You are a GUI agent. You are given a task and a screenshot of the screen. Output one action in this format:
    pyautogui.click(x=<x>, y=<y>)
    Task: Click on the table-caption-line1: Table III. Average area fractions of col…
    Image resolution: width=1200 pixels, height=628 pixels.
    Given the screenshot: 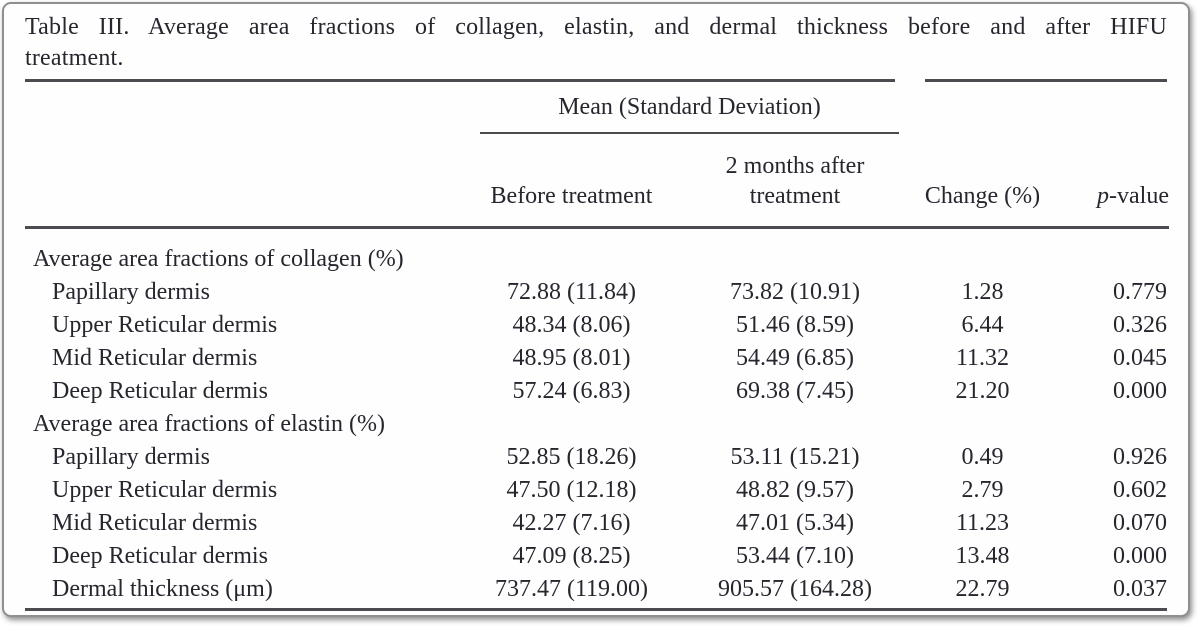 What is the action you would take?
    pyautogui.click(x=596, y=27)
    